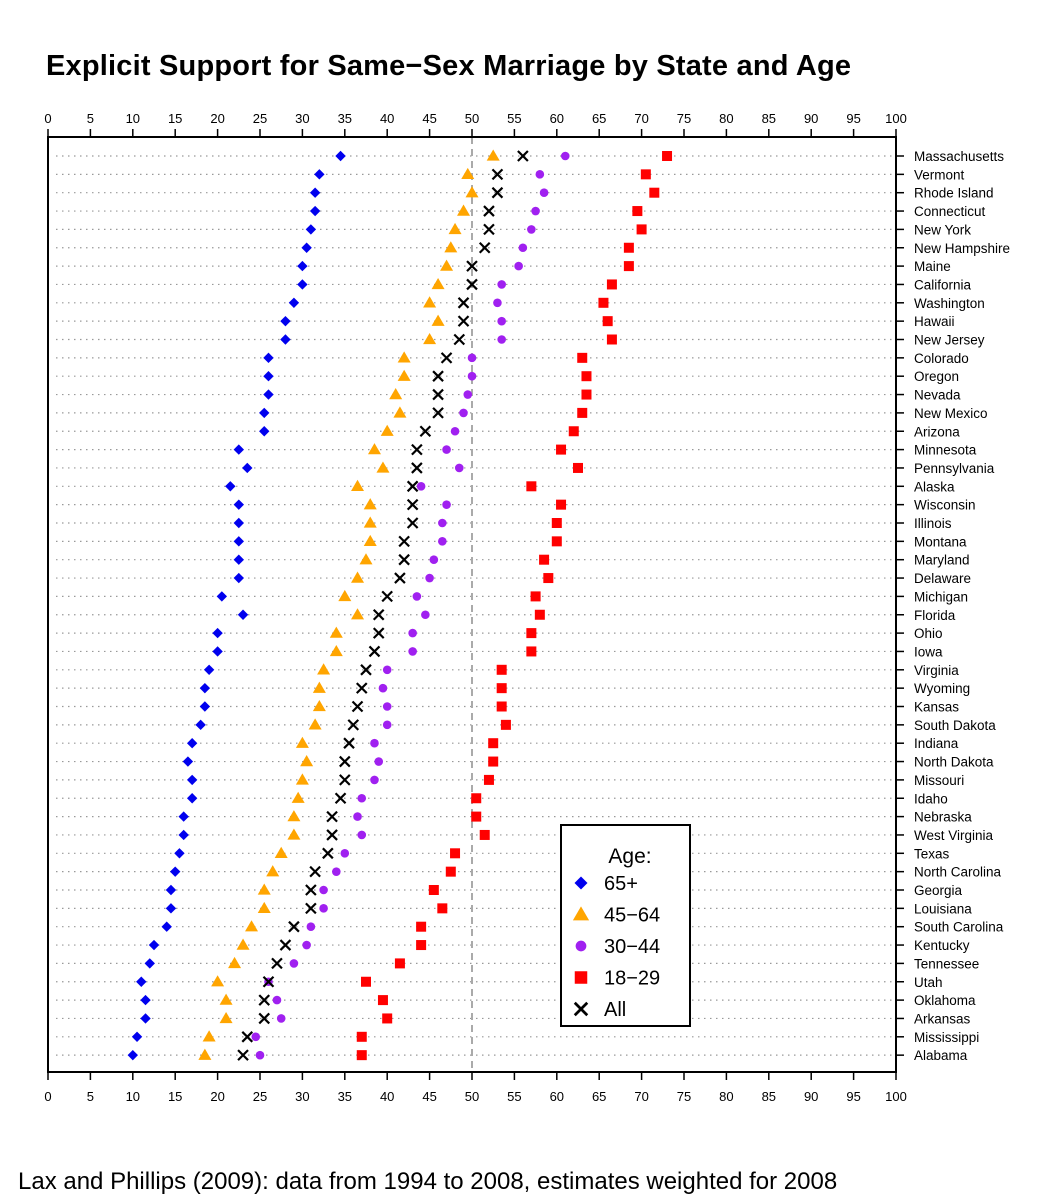 The height and width of the screenshot is (1200, 1041). Describe the element at coordinates (599, 1096) in the screenshot. I see `x-tick-label-bottom: 65` at that location.